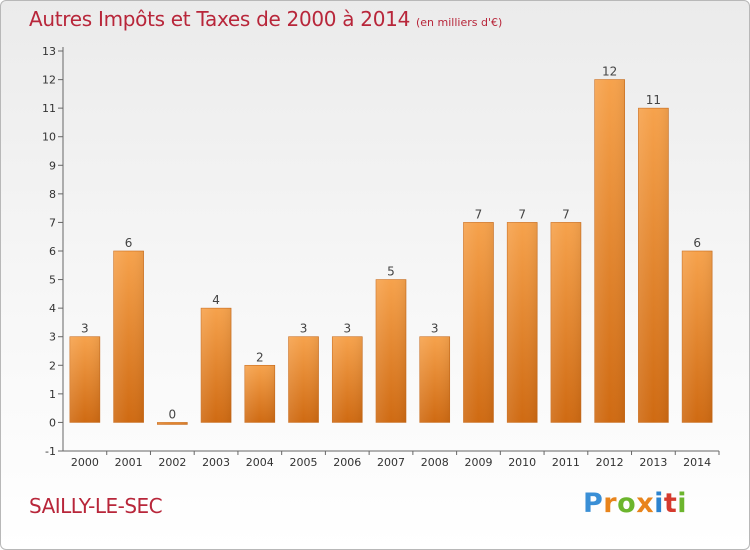 The height and width of the screenshot is (550, 750). I want to click on y-tick-label: 6, so click(52, 251).